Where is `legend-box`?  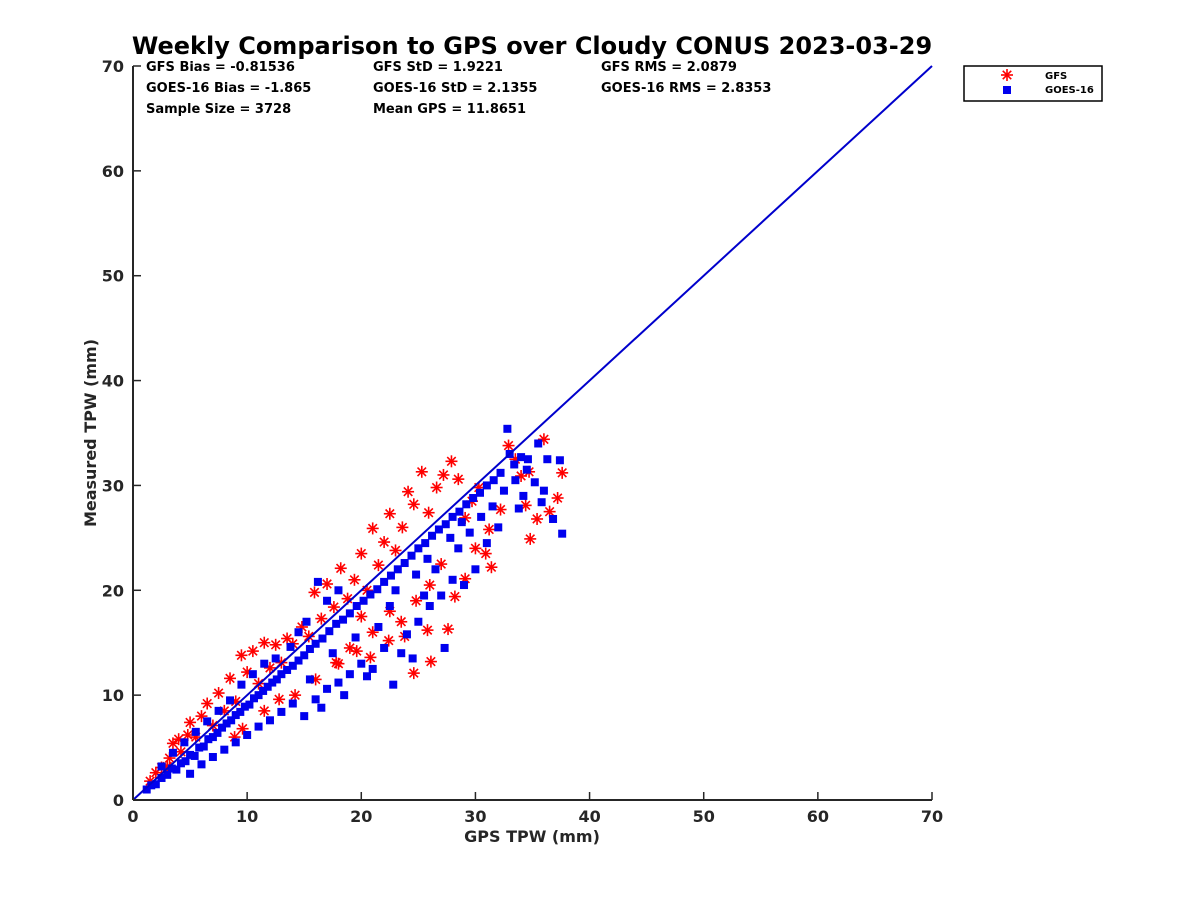
legend-box is located at coordinates (1033, 83).